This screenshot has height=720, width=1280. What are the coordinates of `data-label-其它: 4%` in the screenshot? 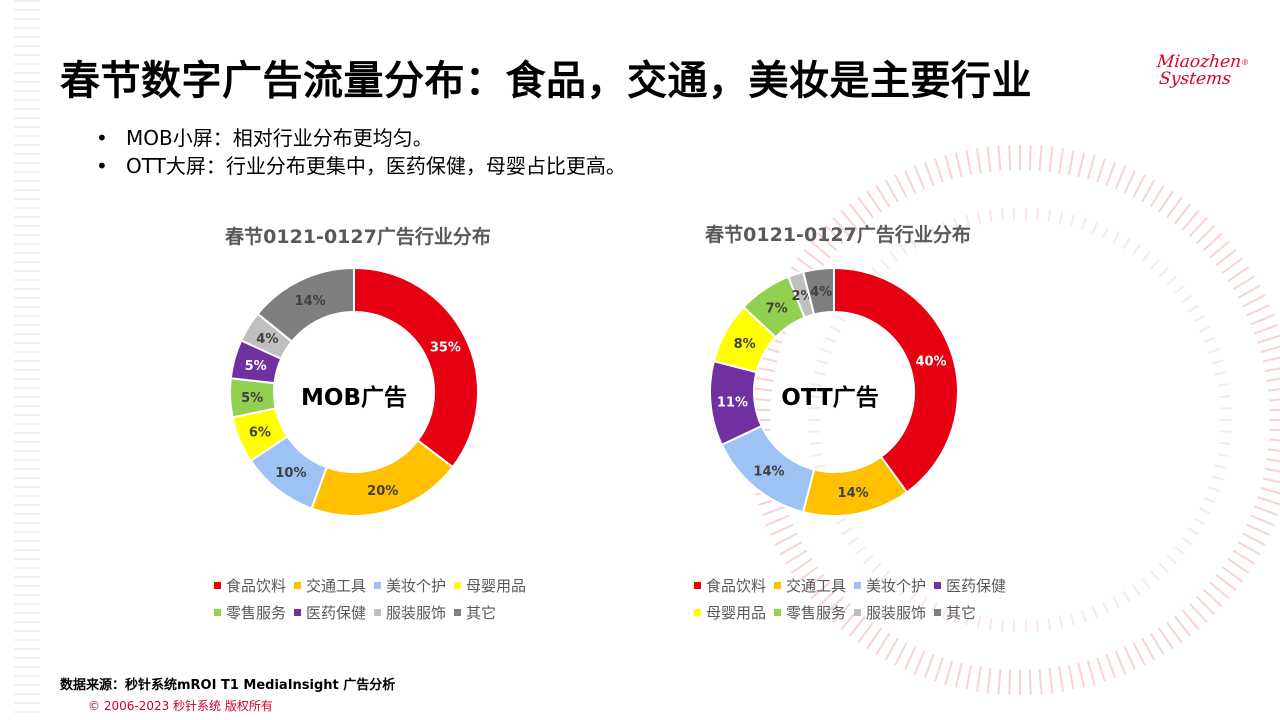 It's located at (821, 292).